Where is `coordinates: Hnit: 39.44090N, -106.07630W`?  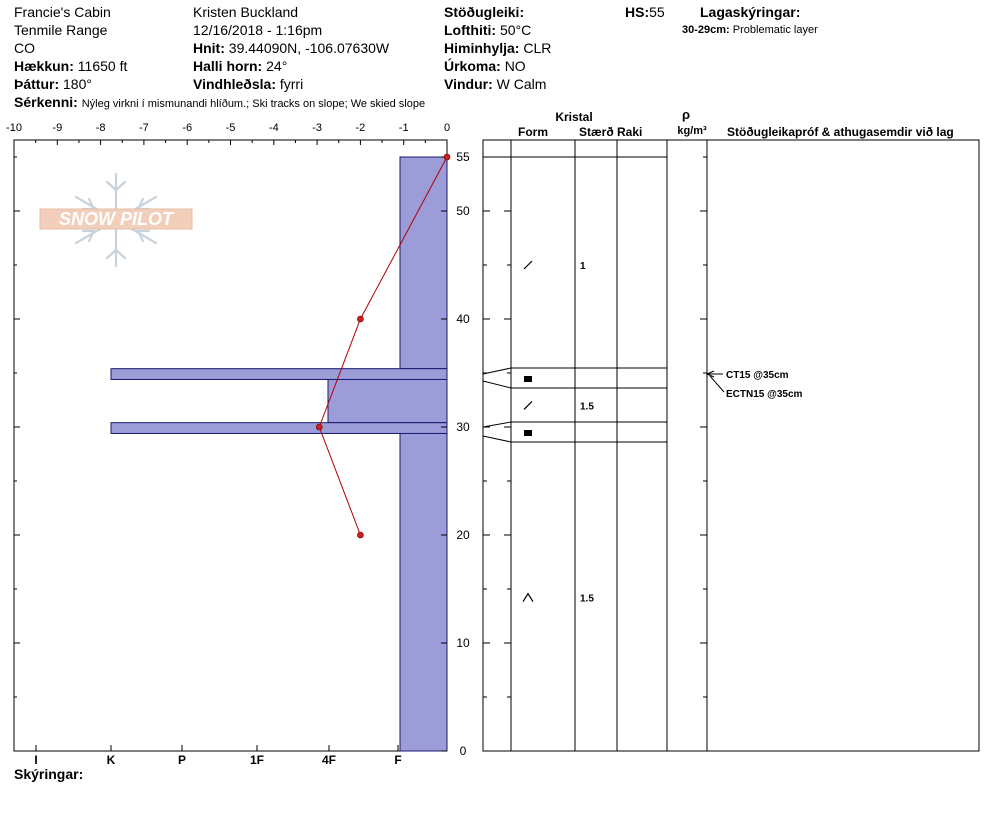 coordinates: Hnit: 39.44090N, -106.07630W is located at coordinates (291, 48).